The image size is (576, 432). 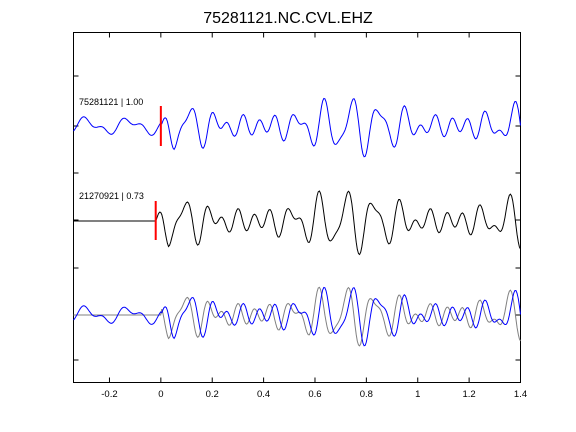 I want to click on x-tick-label: 0, so click(x=160, y=394).